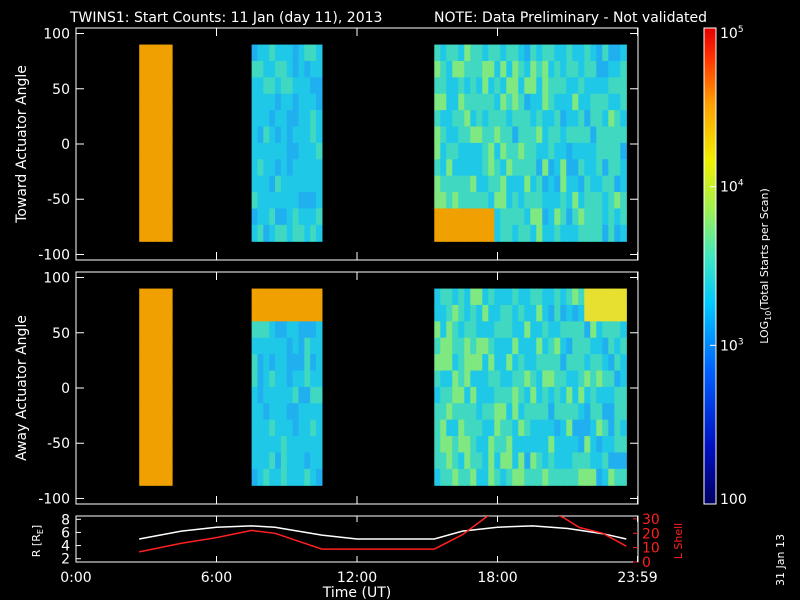 This screenshot has height=600, width=800. Describe the element at coordinates (65, 520) in the screenshot. I see `left-tick-label: 8` at that location.